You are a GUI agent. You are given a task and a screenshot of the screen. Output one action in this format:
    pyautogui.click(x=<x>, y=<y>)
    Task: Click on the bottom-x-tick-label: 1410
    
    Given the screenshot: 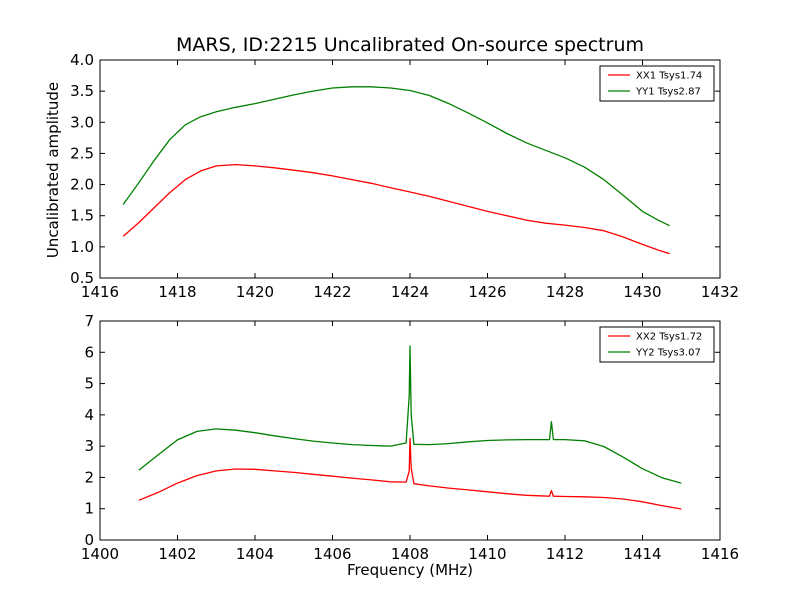 What is the action you would take?
    pyautogui.click(x=487, y=554)
    